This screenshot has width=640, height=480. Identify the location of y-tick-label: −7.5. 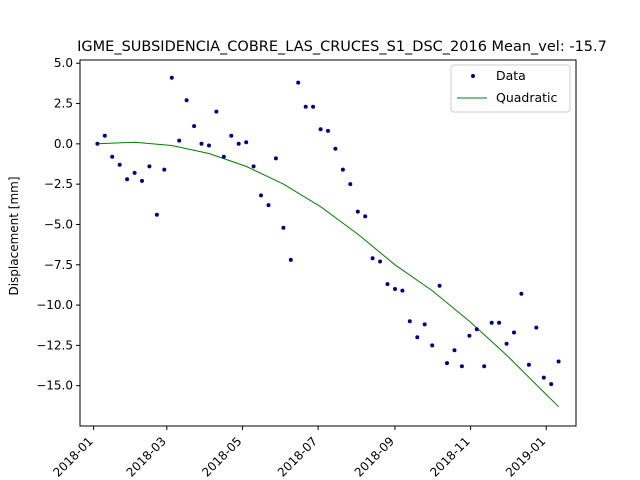
(58, 265).